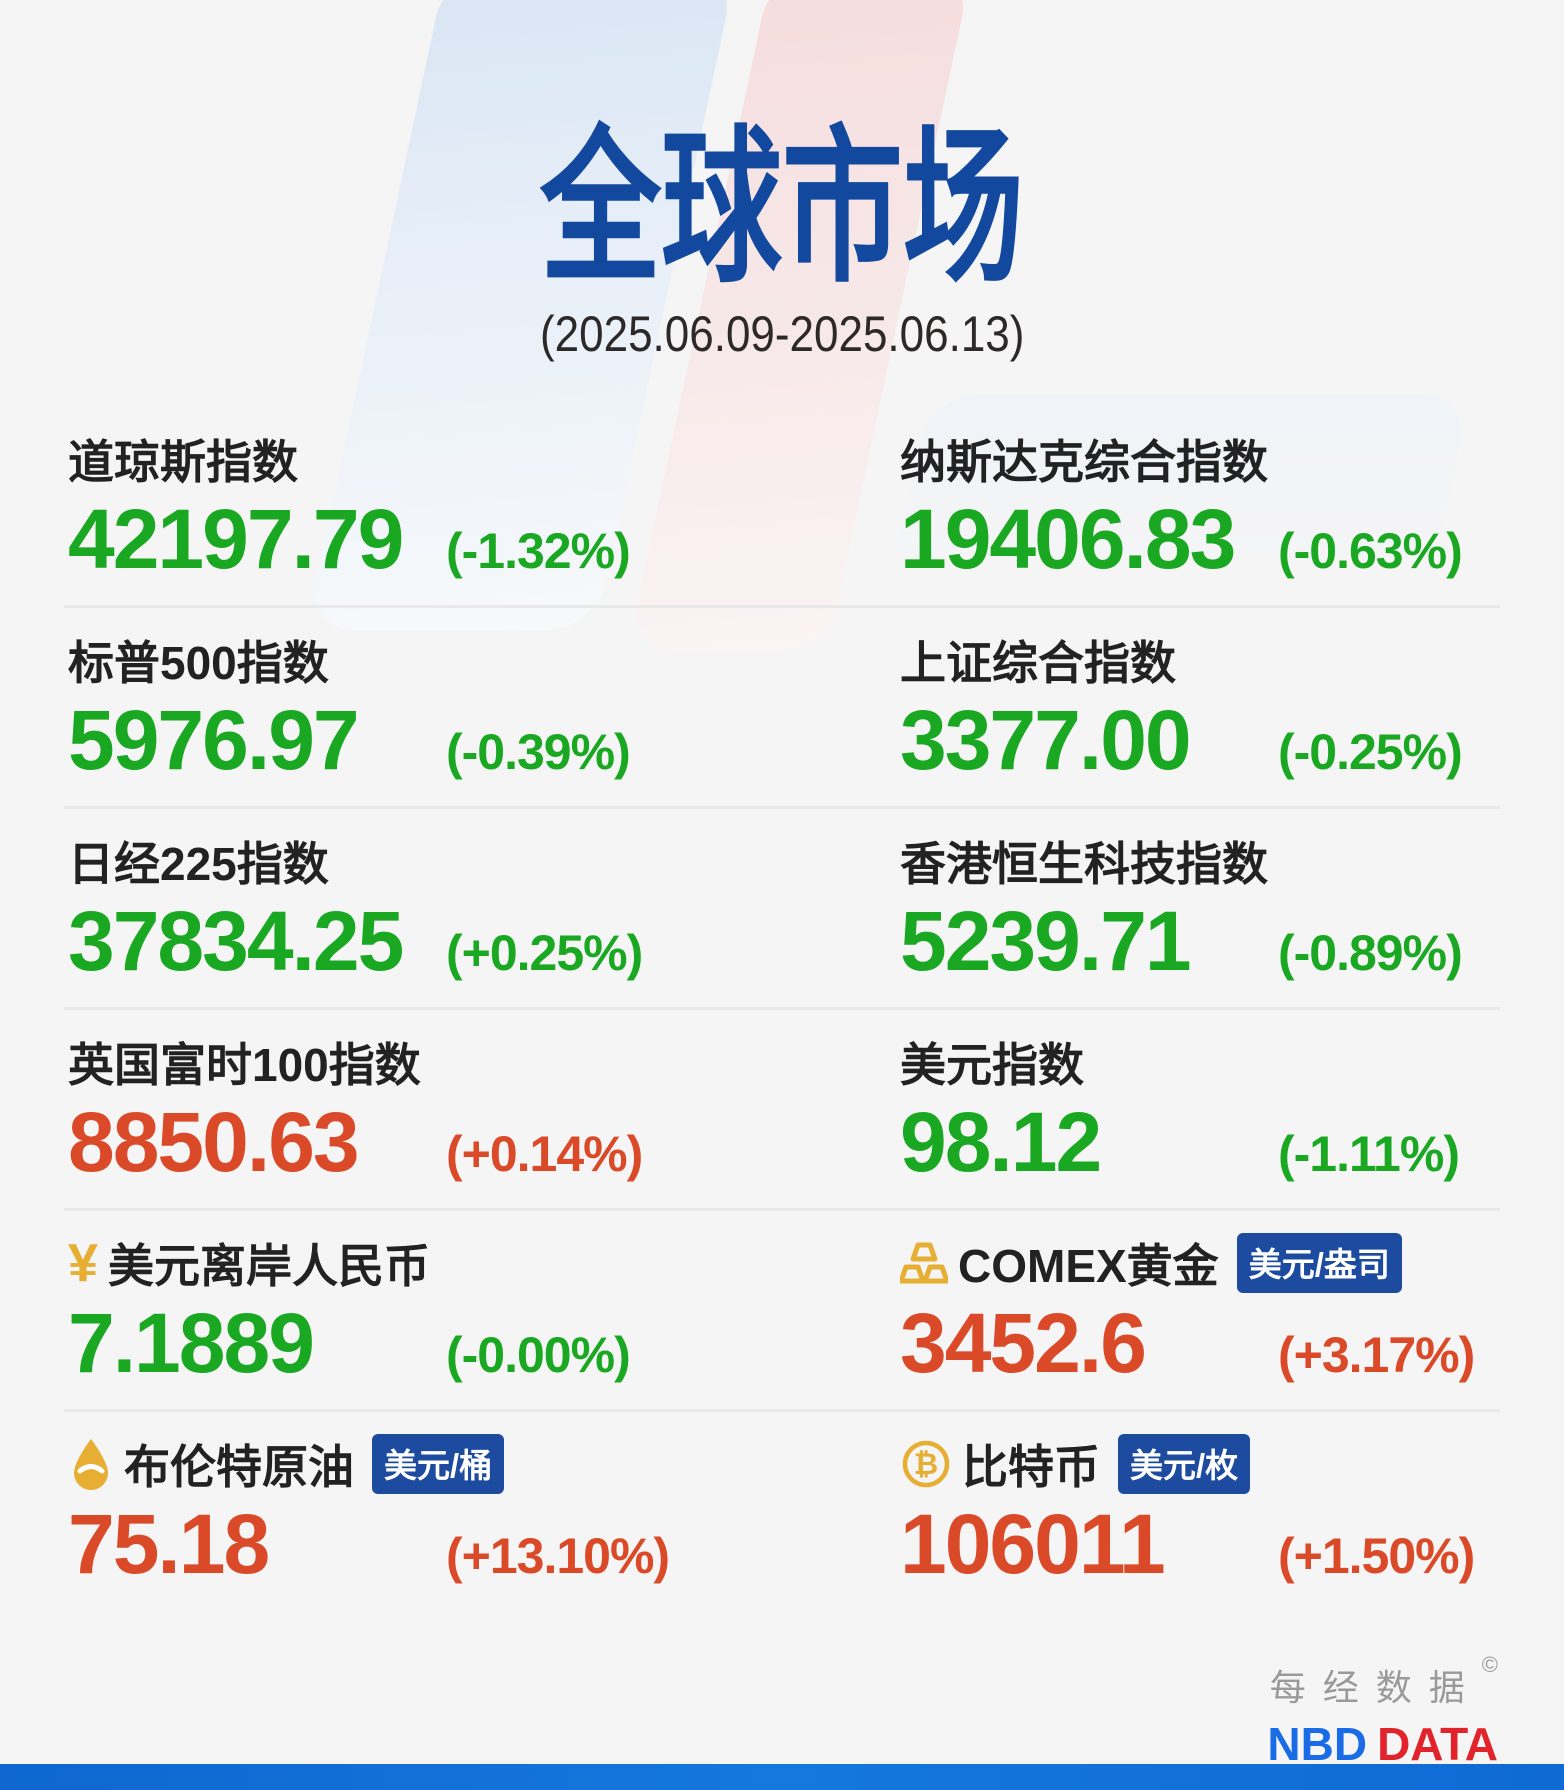 This screenshot has width=1564, height=1790. What do you see at coordinates (1437, 1744) in the screenshot?
I see `brand-data-text: DATA` at bounding box center [1437, 1744].